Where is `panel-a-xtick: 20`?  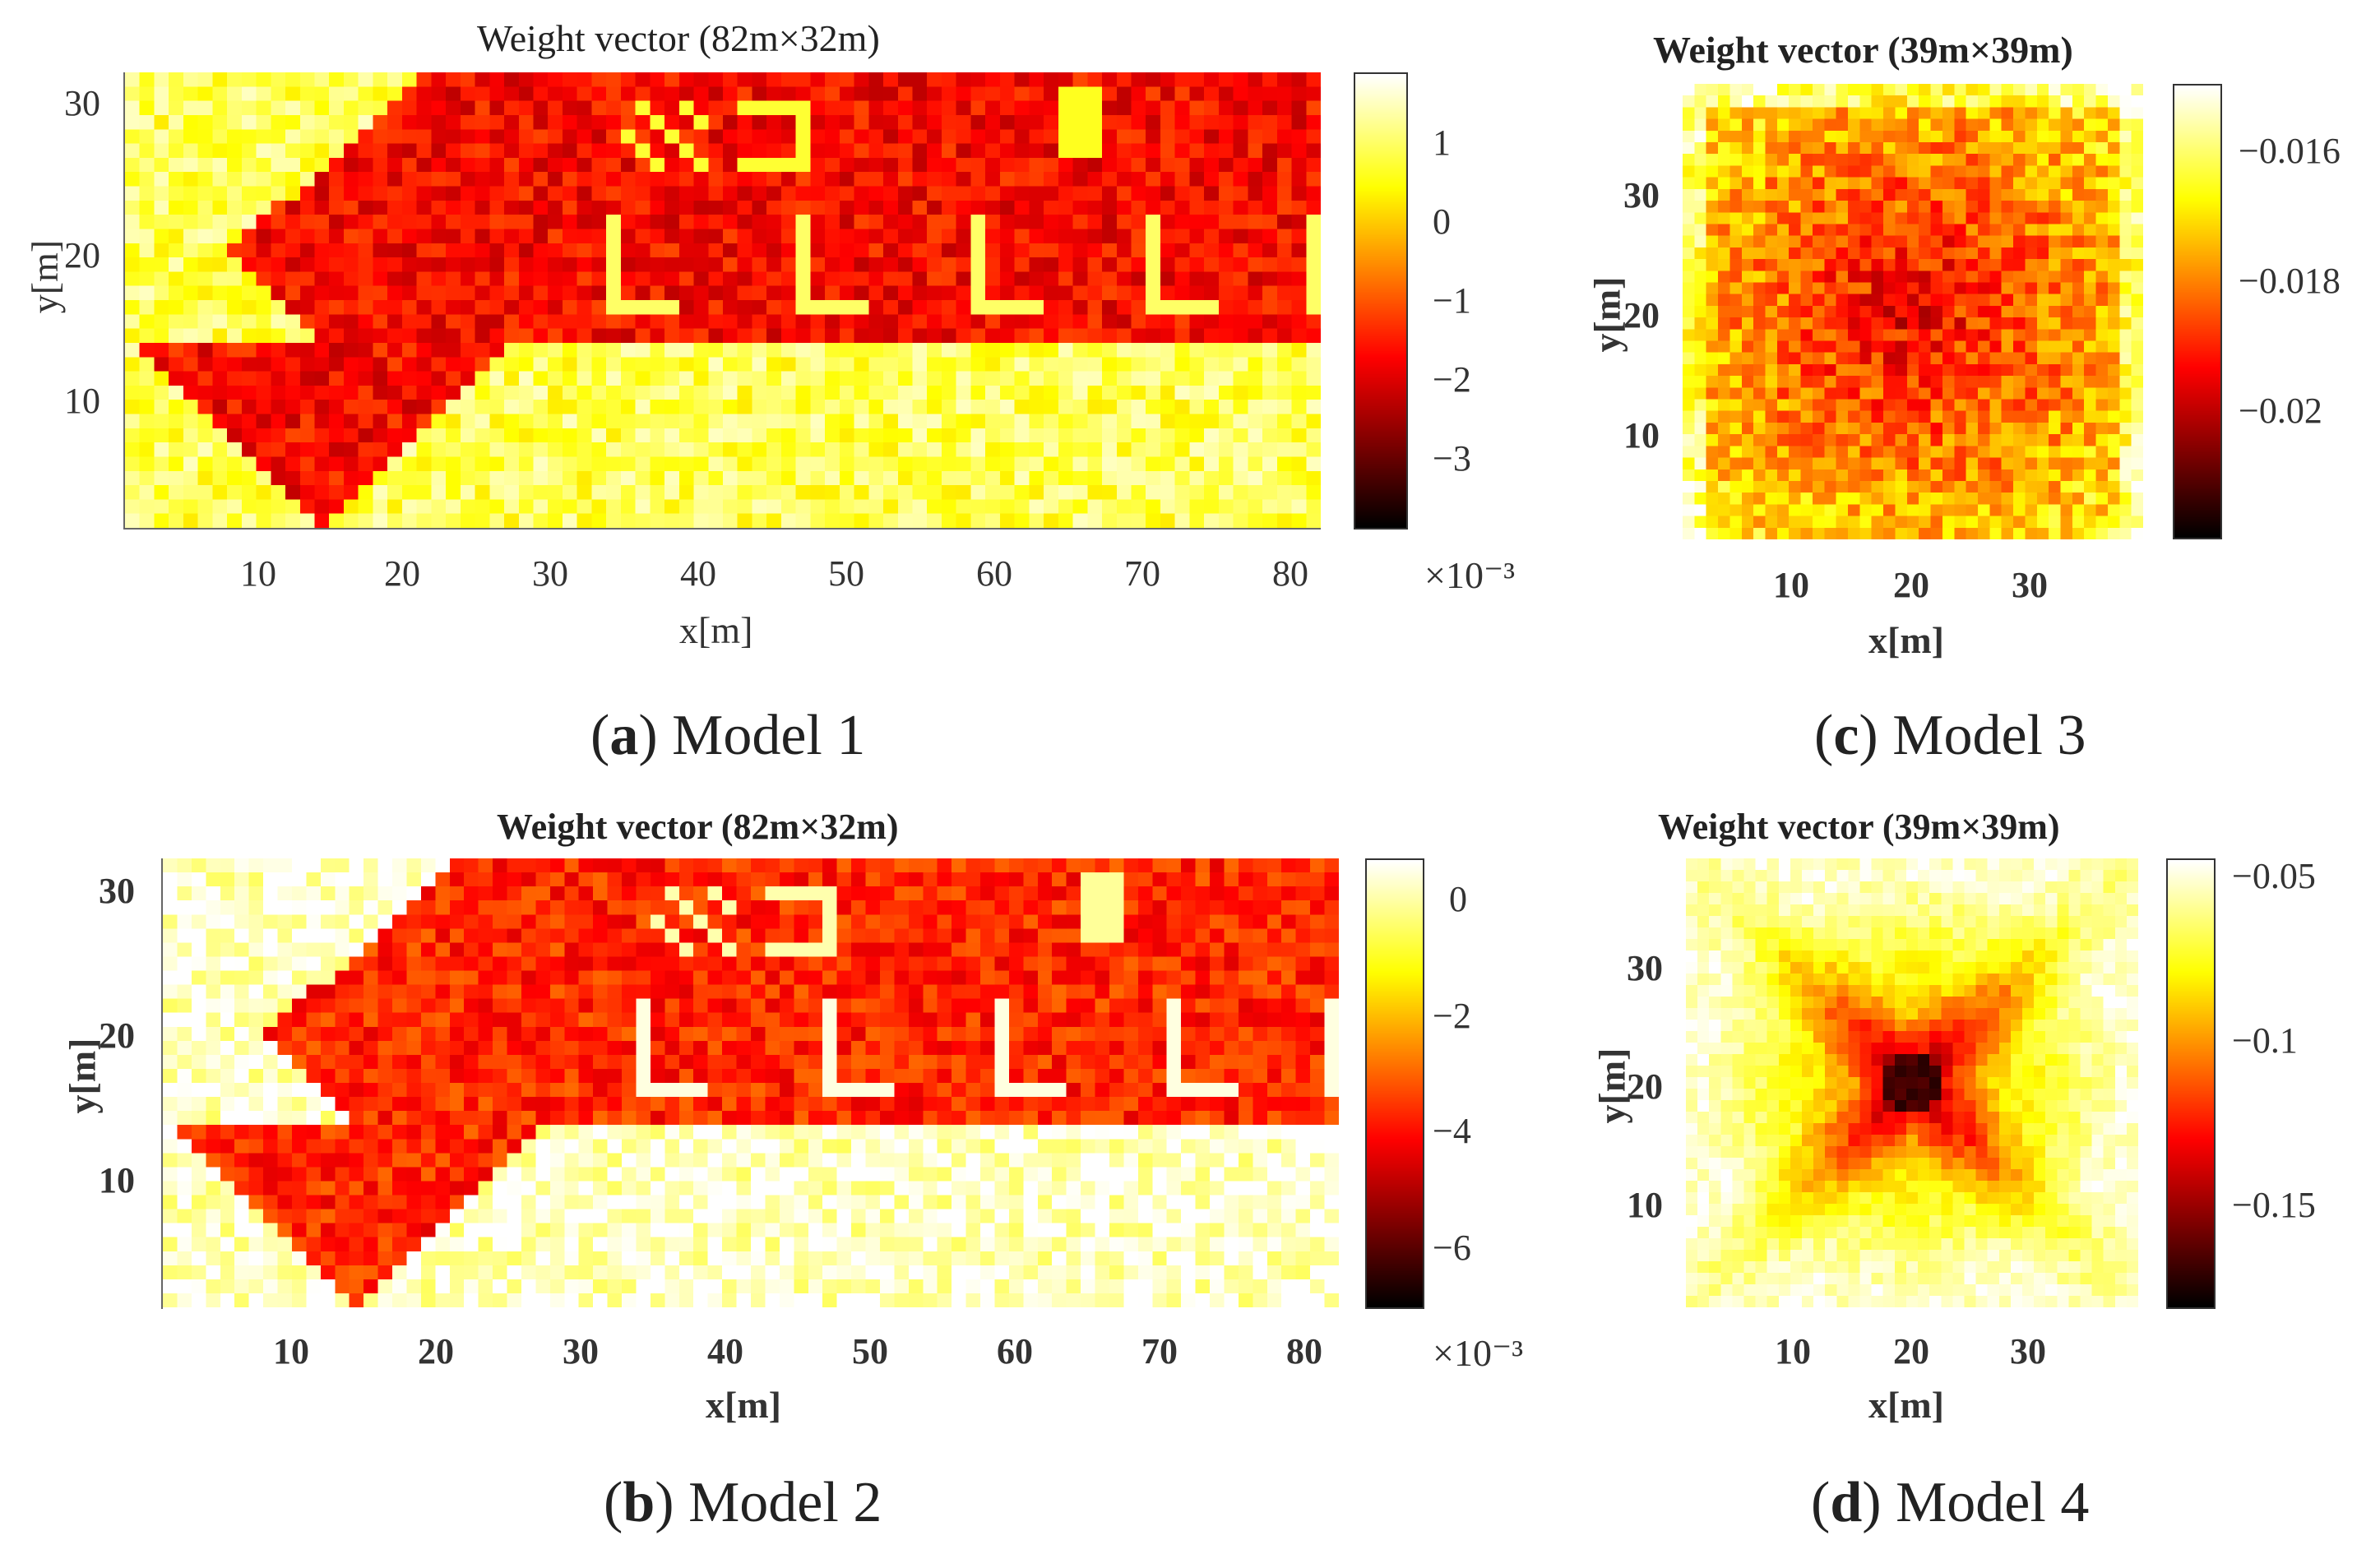
panel-a-xtick: 20 is located at coordinates (402, 573).